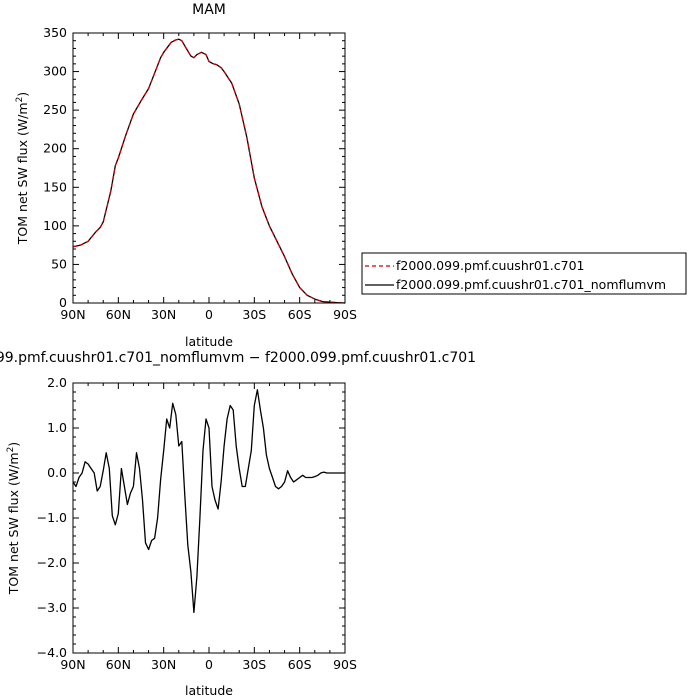 The height and width of the screenshot is (700, 700). What do you see at coordinates (52, 607) in the screenshot?
I see `y-tick-label: −3.0` at bounding box center [52, 607].